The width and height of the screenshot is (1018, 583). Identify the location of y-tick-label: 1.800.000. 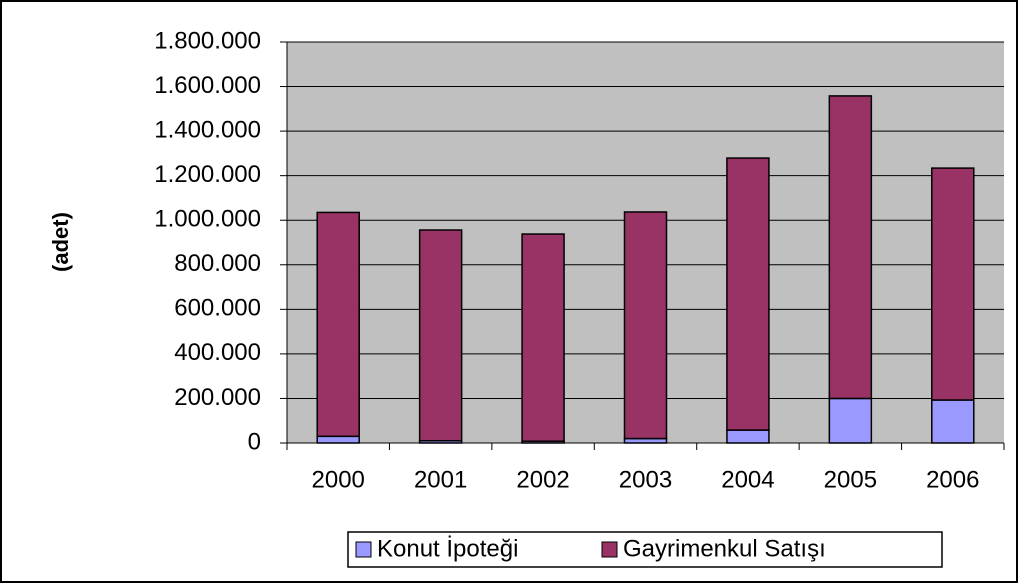
(207, 40).